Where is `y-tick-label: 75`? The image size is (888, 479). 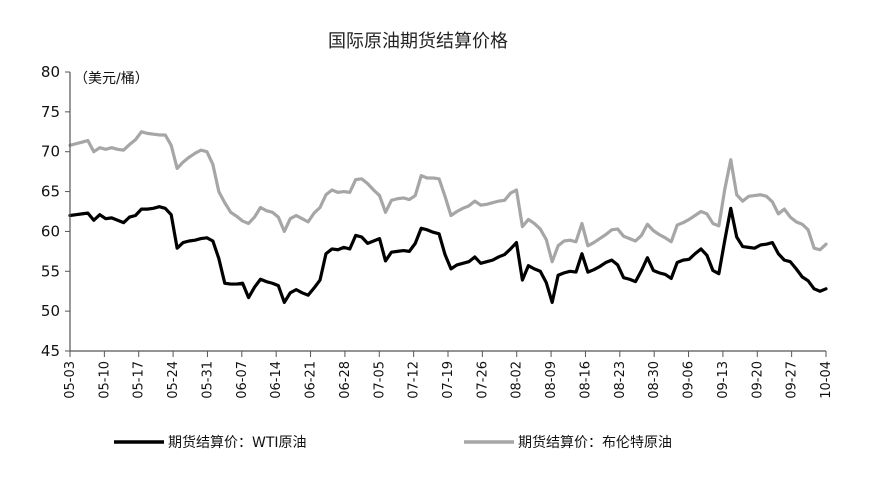 y-tick-label: 75 is located at coordinates (50, 112).